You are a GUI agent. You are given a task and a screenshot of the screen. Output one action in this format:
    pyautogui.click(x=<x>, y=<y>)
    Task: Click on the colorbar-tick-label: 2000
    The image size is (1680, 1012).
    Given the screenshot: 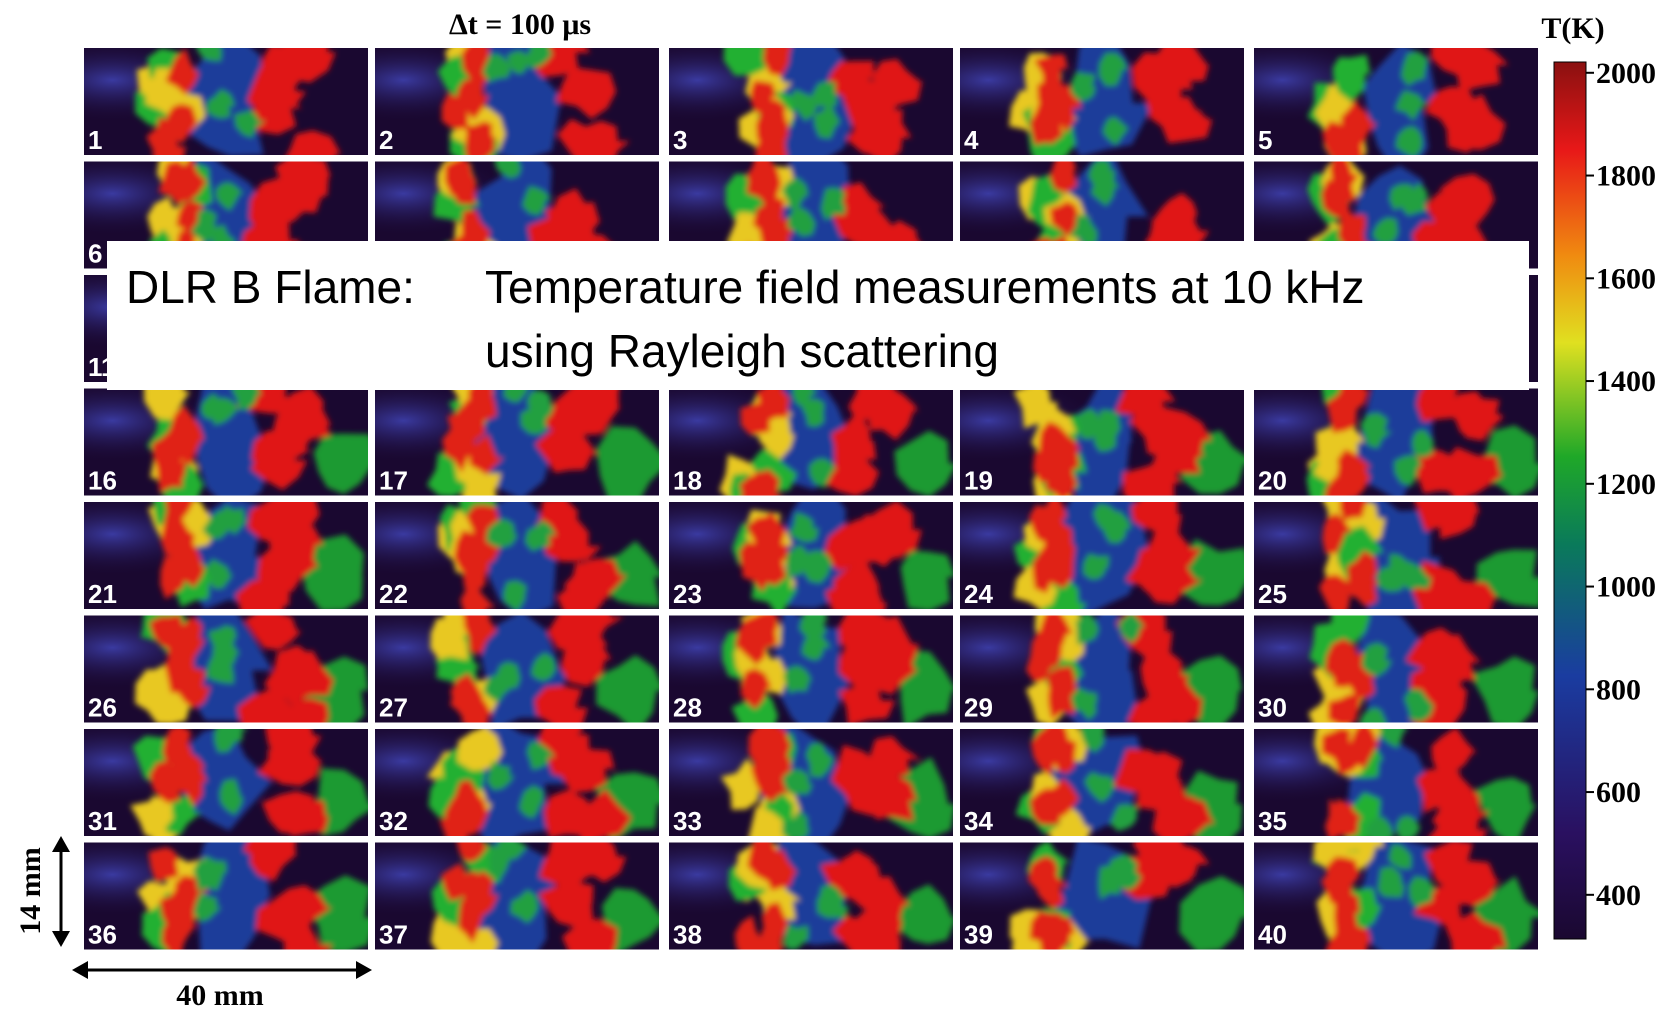 What is the action you would take?
    pyautogui.click(x=1626, y=73)
    